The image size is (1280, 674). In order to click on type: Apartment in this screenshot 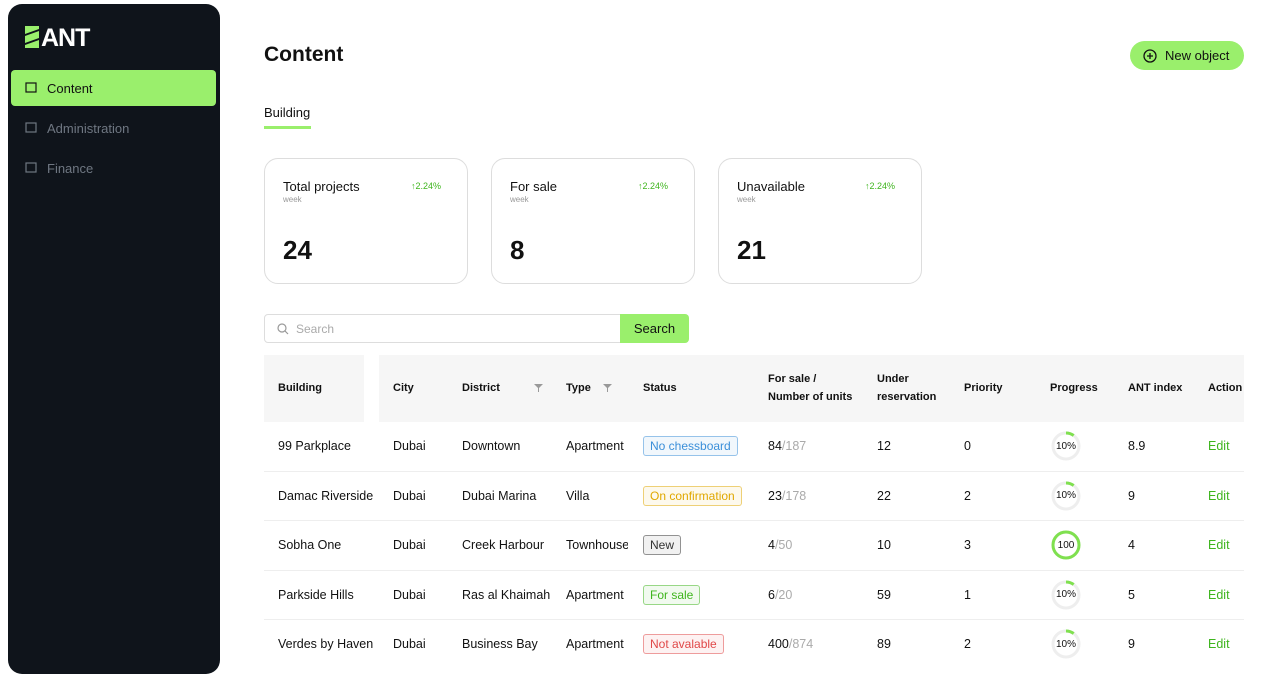, I will do `click(595, 644)`.